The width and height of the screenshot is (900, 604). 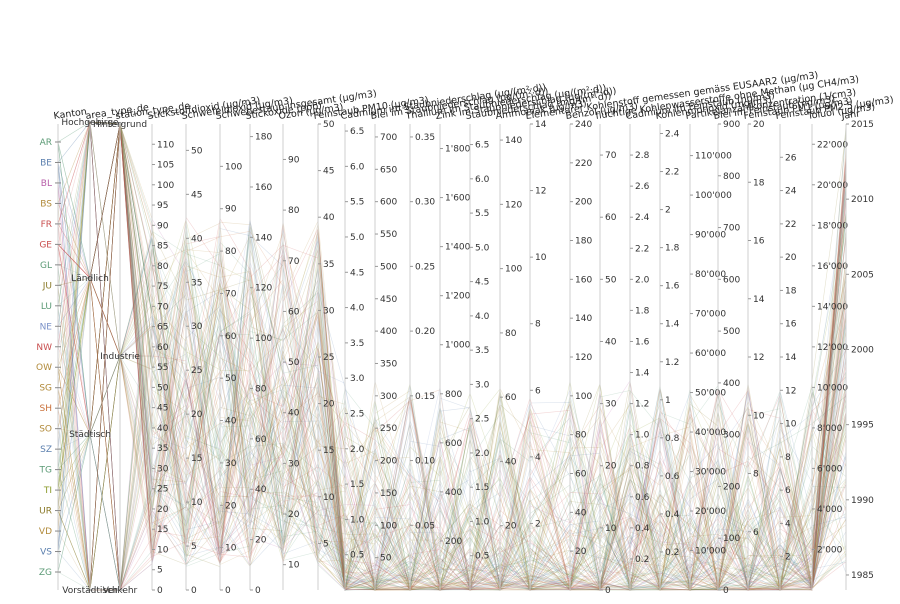 I want to click on tick-label: 0.5, so click(x=482, y=557).